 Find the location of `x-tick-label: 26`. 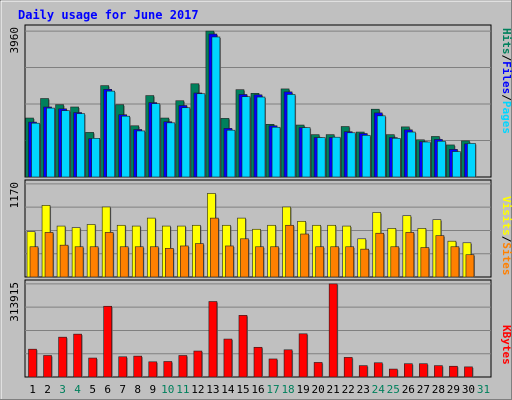

x-tick-label: 26 is located at coordinates (408, 389).